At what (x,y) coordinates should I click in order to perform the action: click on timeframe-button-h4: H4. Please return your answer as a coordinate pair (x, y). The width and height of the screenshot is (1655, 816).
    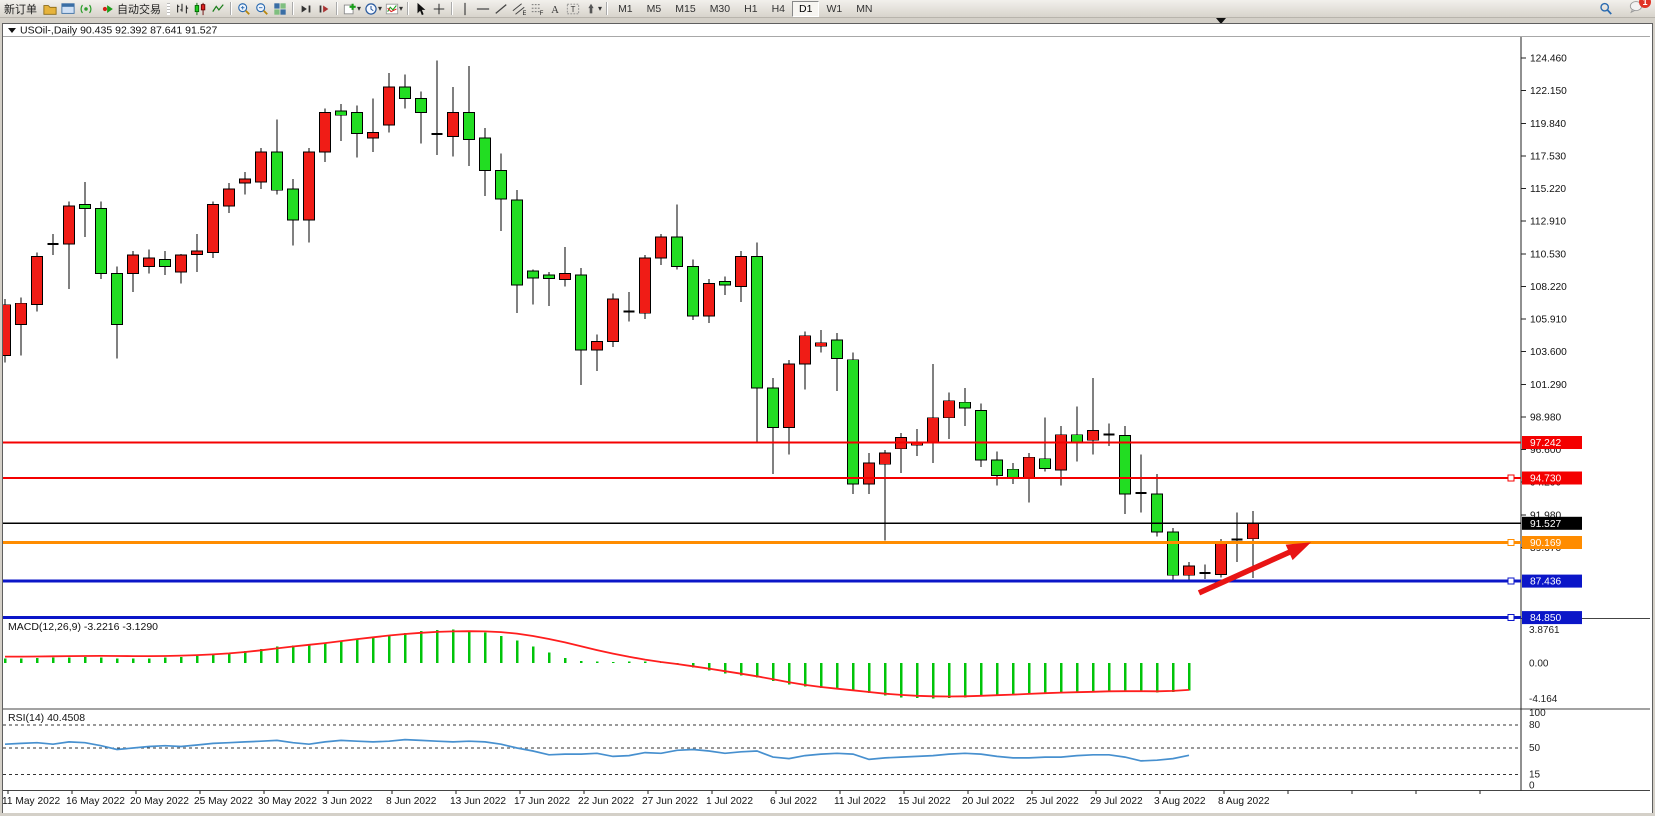
    Looking at the image, I should click on (778, 8).